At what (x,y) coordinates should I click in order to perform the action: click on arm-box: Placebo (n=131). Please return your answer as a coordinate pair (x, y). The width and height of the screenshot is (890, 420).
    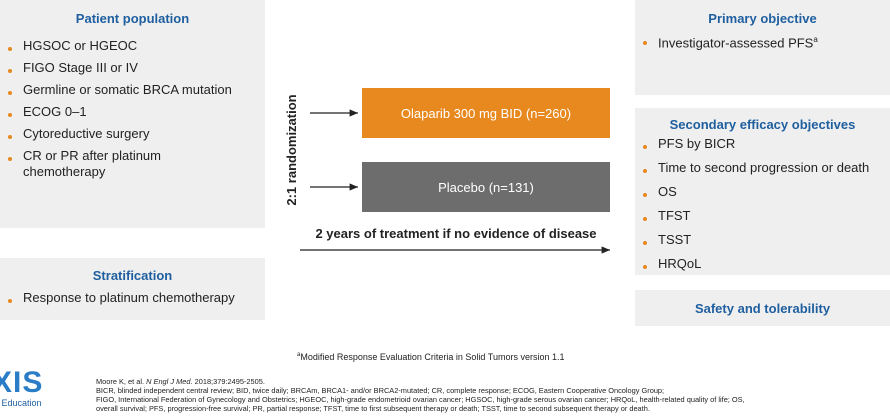
    Looking at the image, I should click on (486, 187).